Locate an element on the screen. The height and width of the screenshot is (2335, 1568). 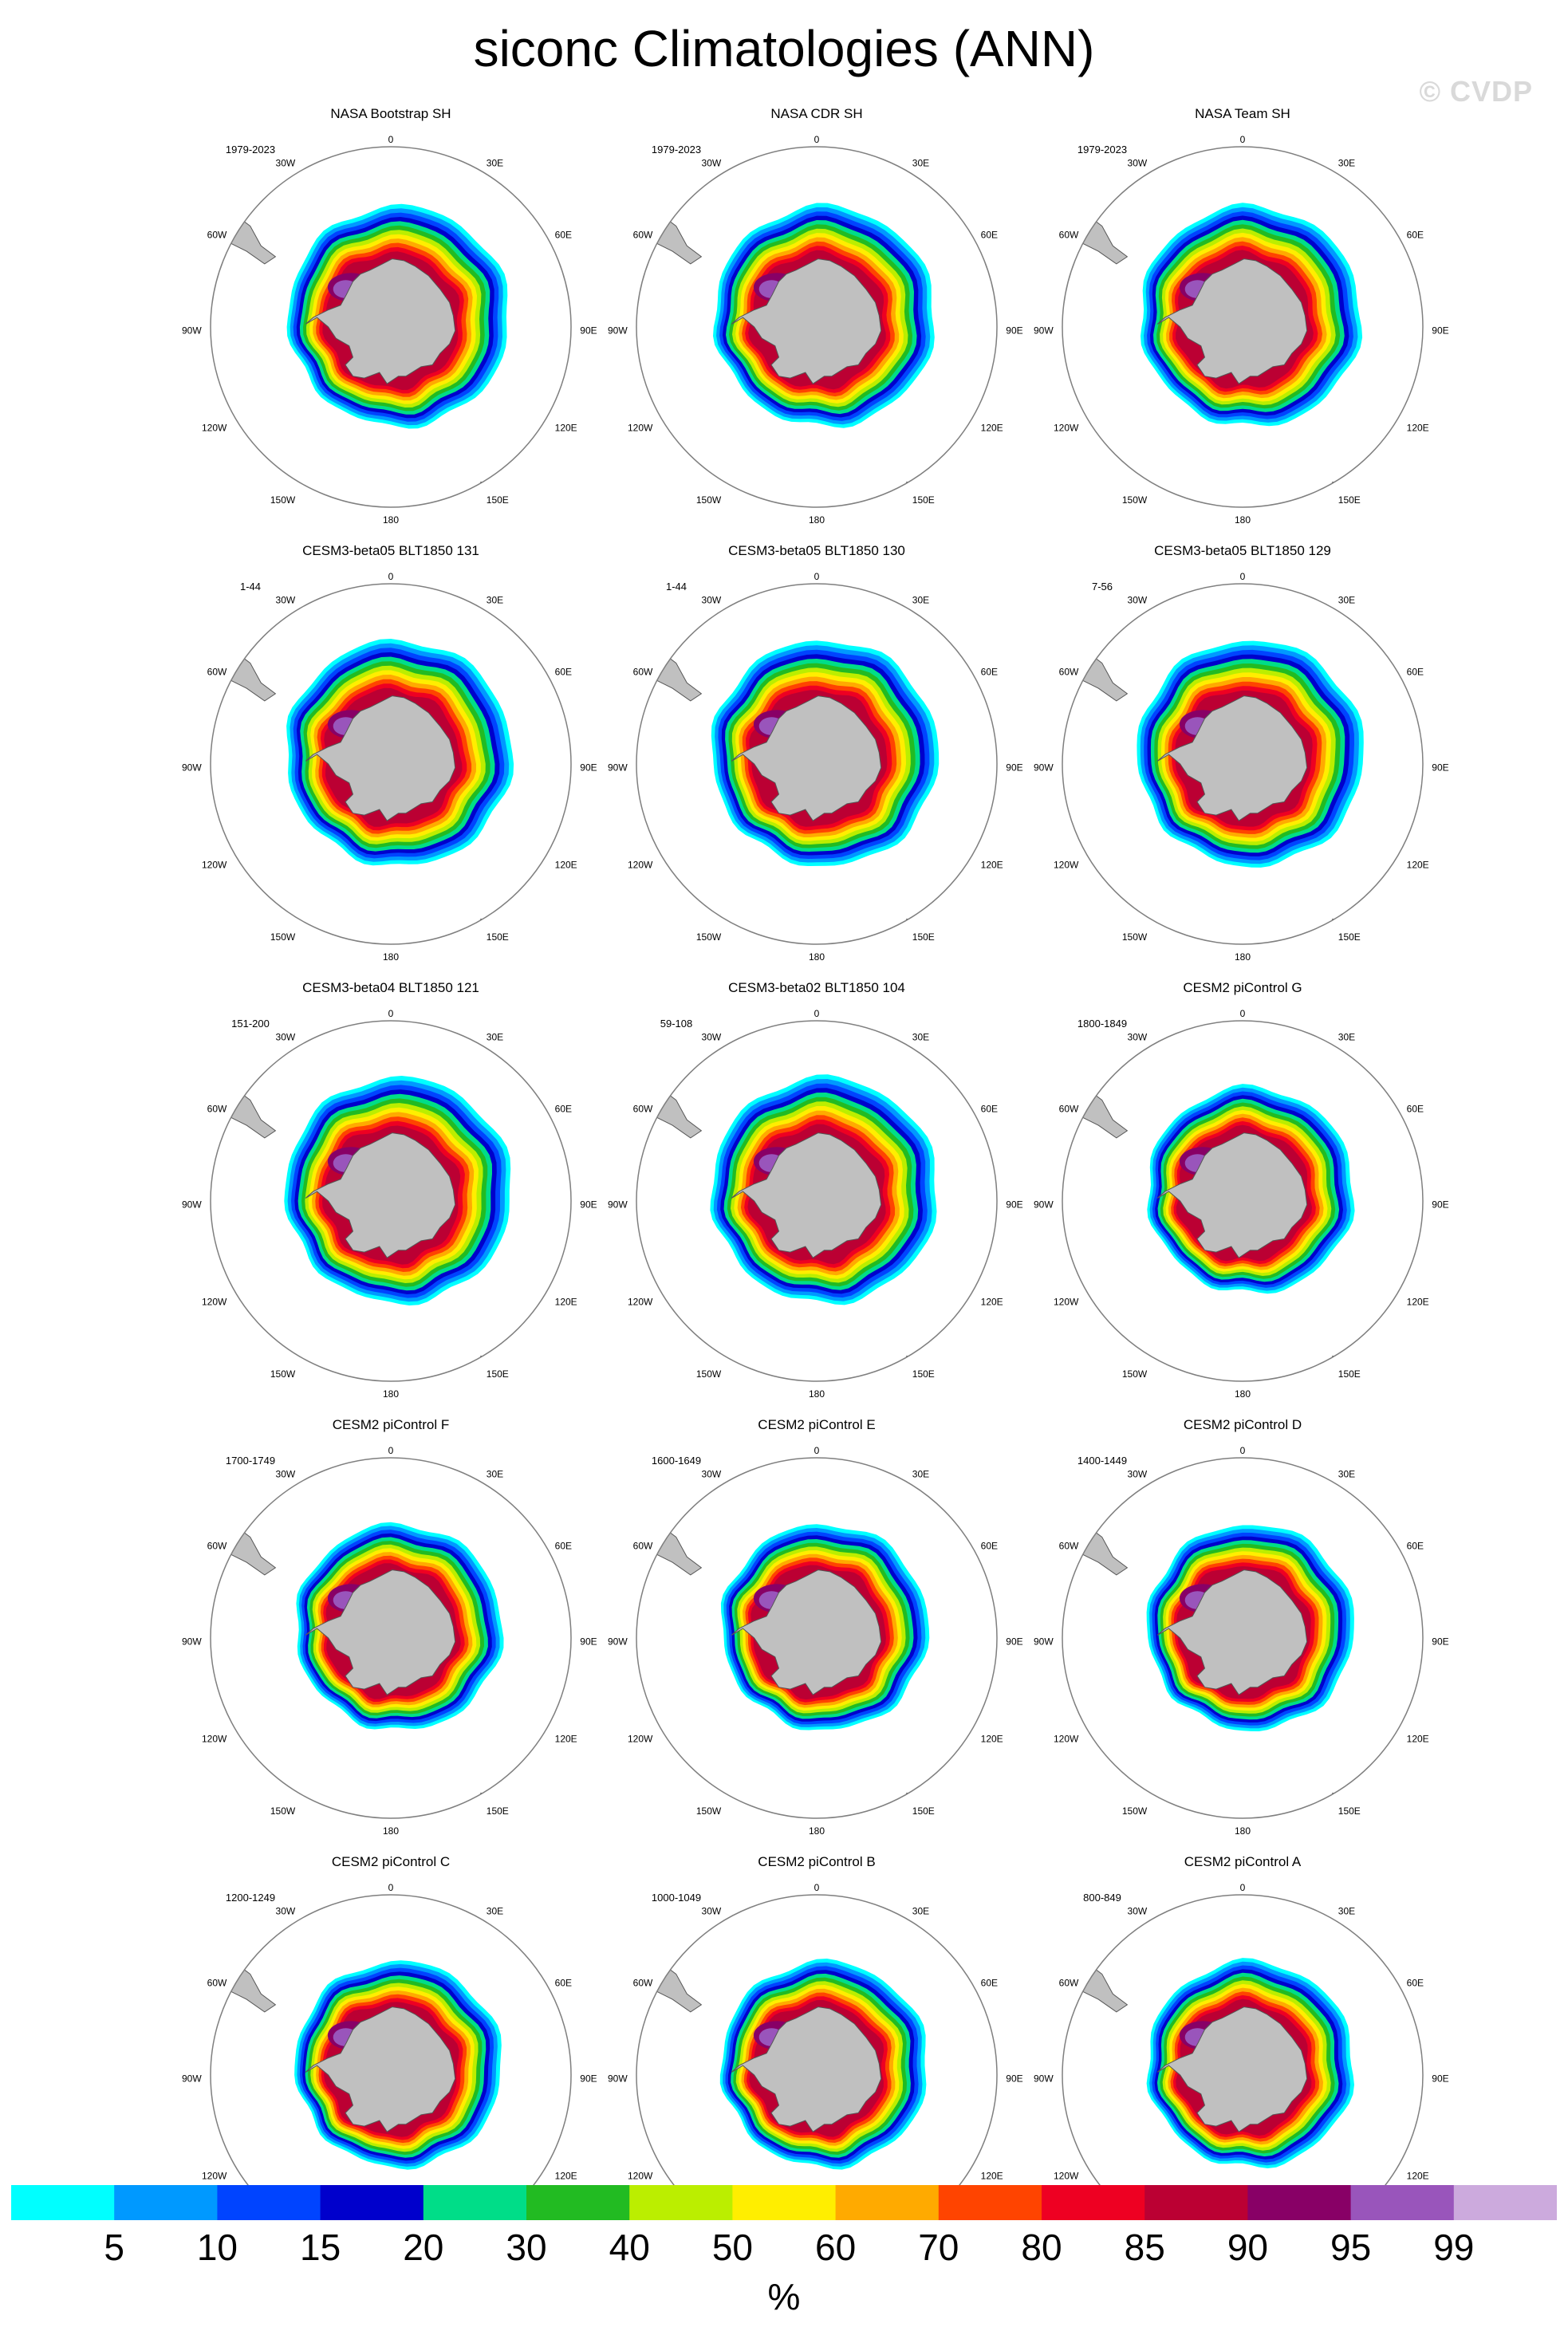
colorbar-unit-label: % is located at coordinates (784, 2296).